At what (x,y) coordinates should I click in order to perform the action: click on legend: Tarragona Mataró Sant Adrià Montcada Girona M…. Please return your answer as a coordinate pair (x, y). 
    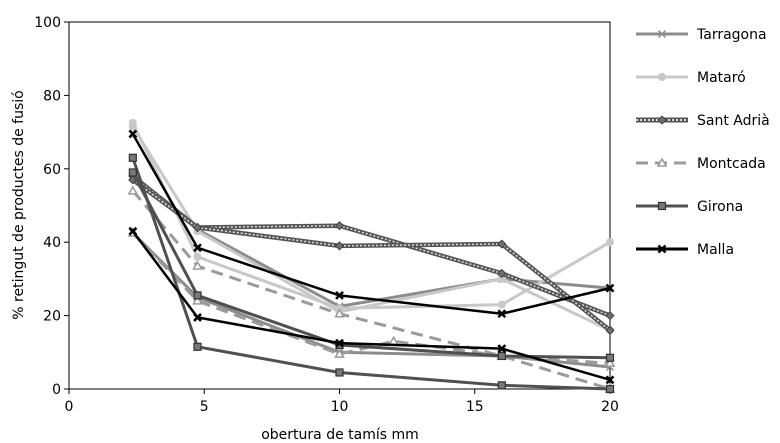
    Looking at the image, I should click on (703, 142).